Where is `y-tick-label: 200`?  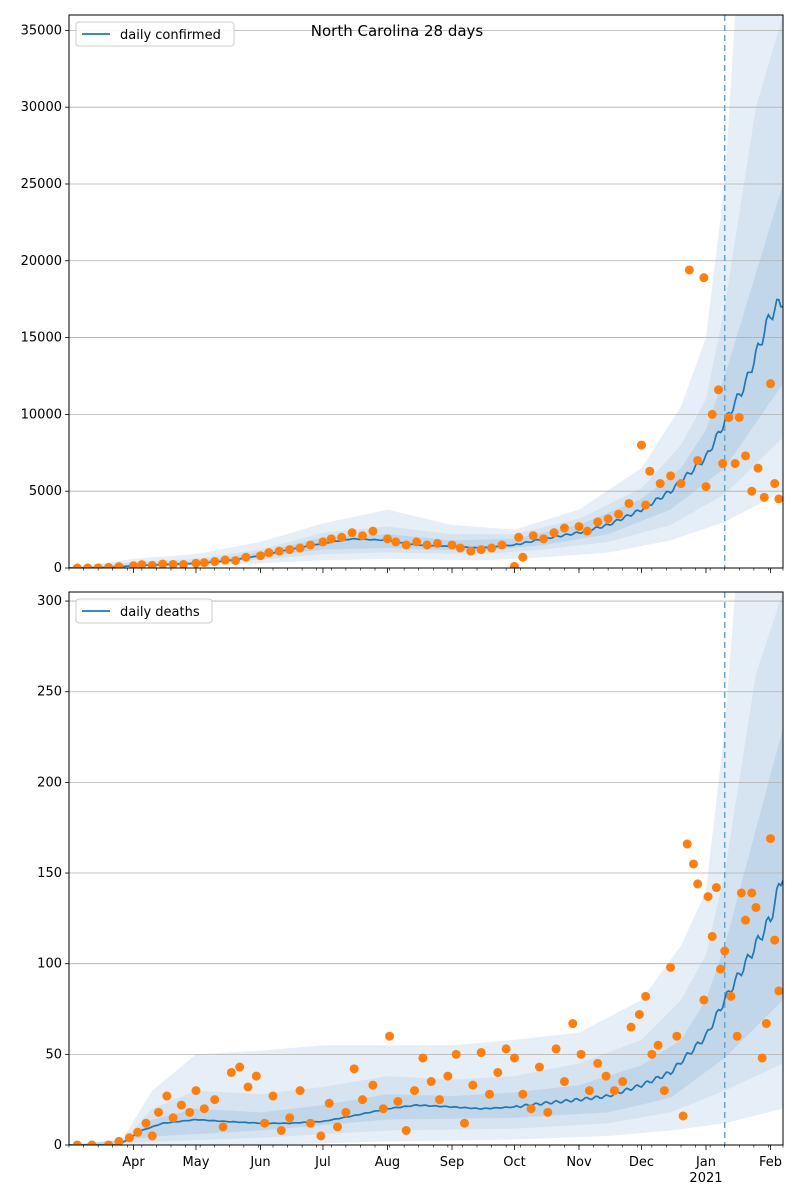 y-tick-label: 200 is located at coordinates (49, 782).